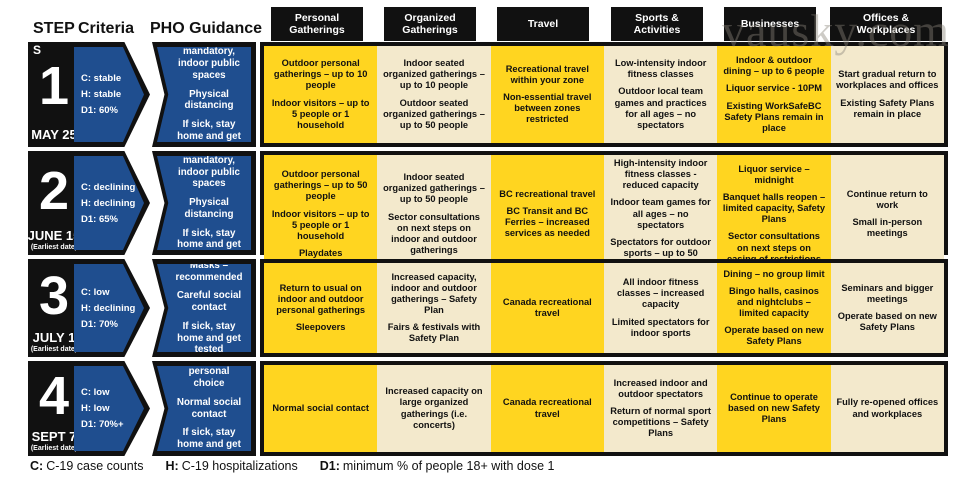  I want to click on pho-paragraph: Physical distancing, so click(209, 100).